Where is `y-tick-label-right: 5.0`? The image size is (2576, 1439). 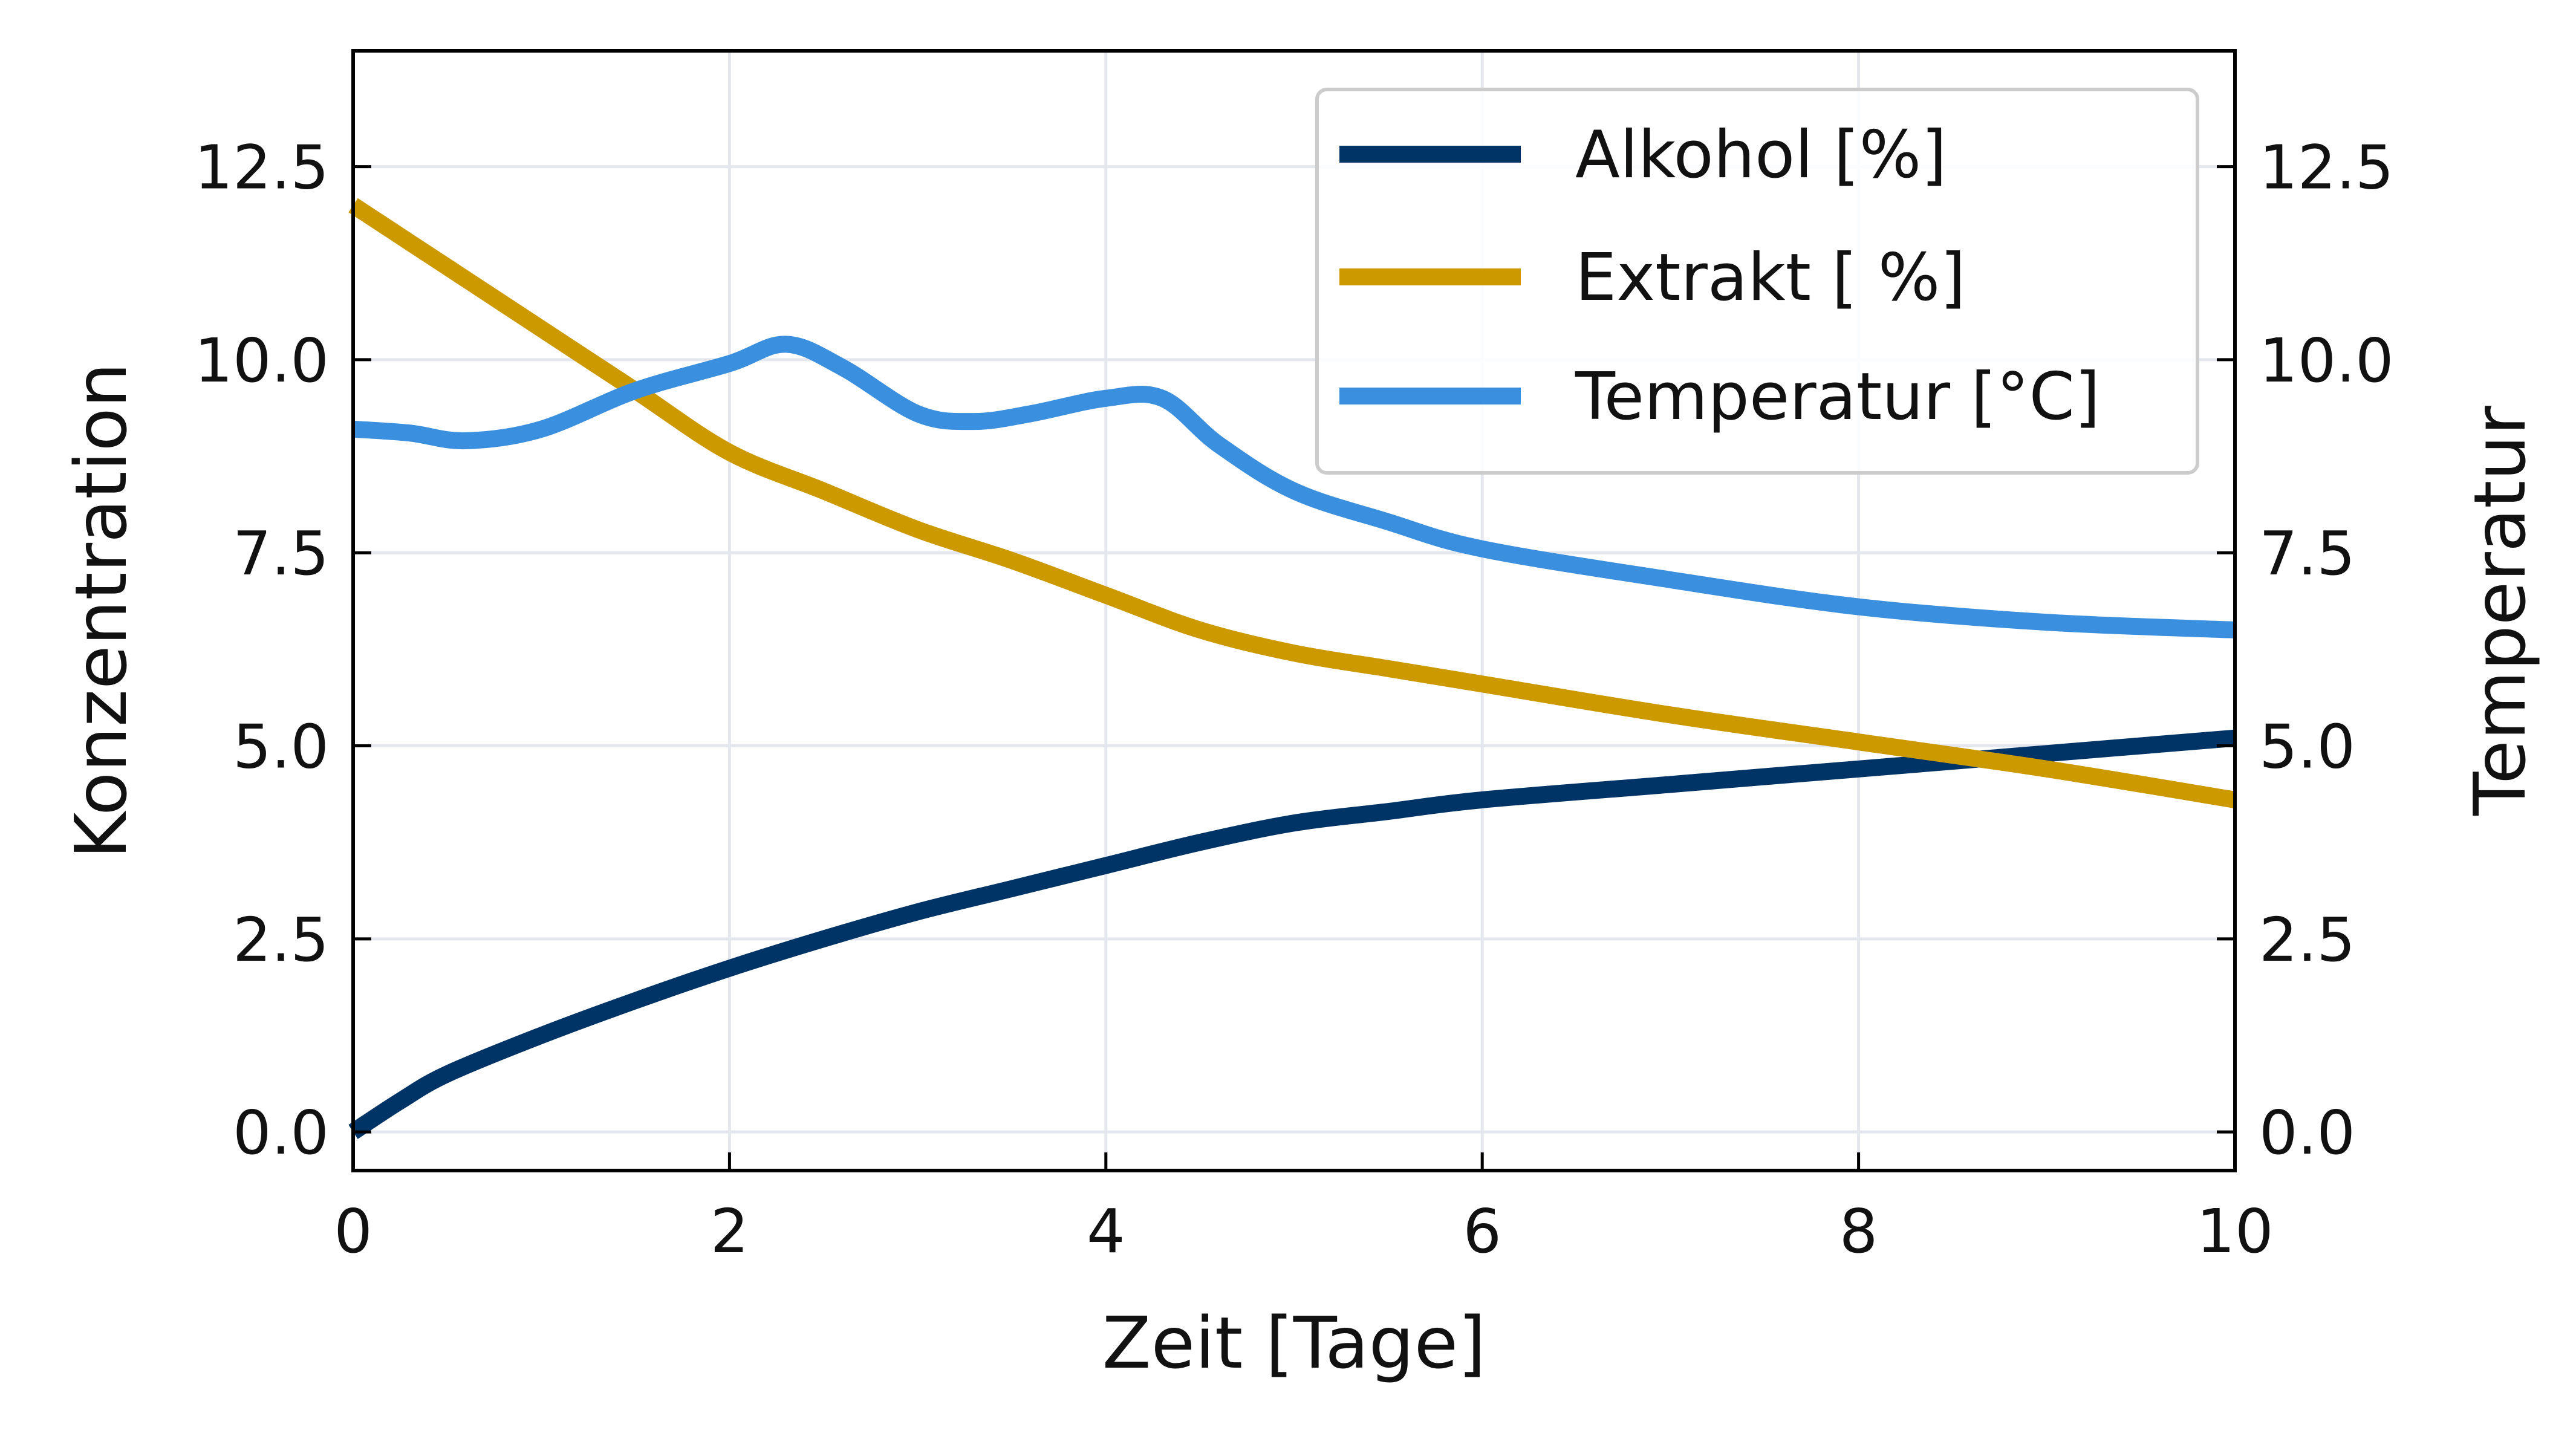 y-tick-label-right: 5.0 is located at coordinates (2307, 747).